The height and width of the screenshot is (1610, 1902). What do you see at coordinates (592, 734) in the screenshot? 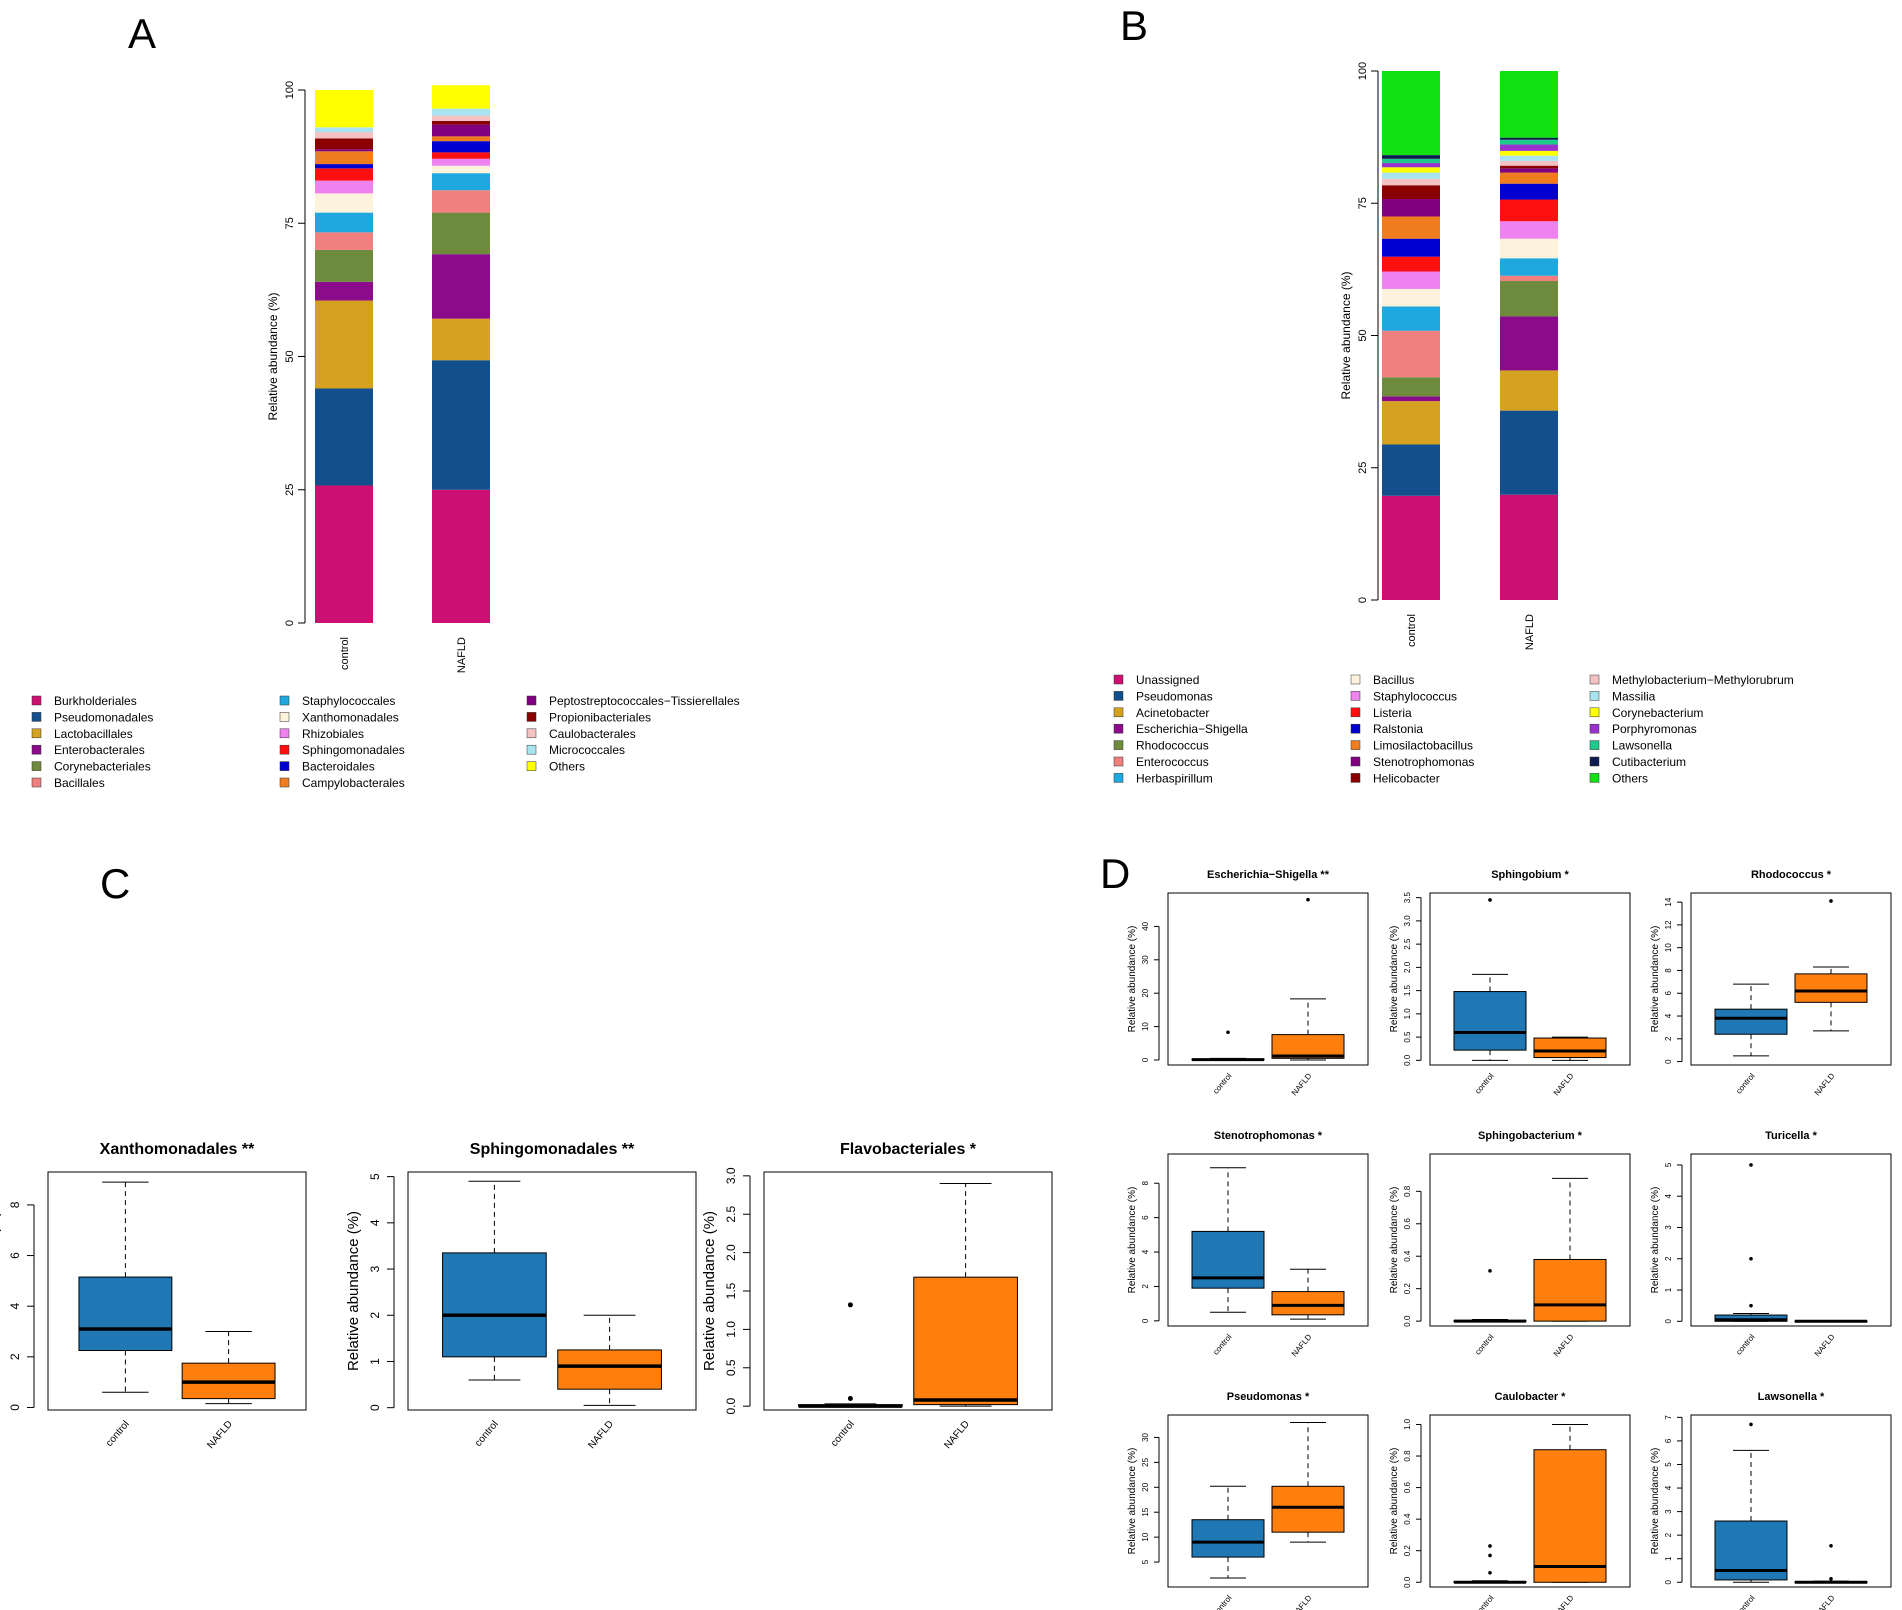
I see `legend-label: Caulobacterales` at bounding box center [592, 734].